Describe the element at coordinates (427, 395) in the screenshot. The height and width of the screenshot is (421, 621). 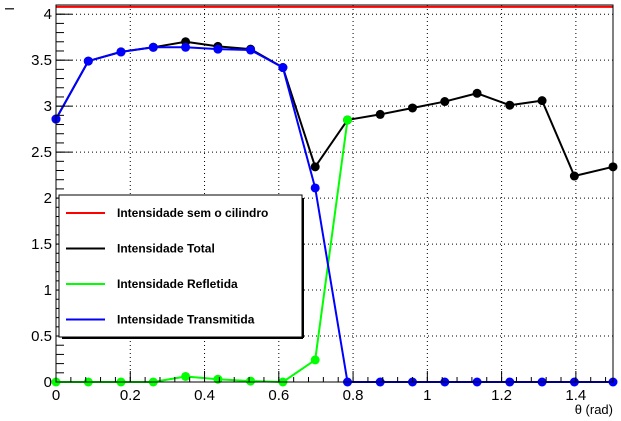
I see `x-tick-label: 1` at that location.